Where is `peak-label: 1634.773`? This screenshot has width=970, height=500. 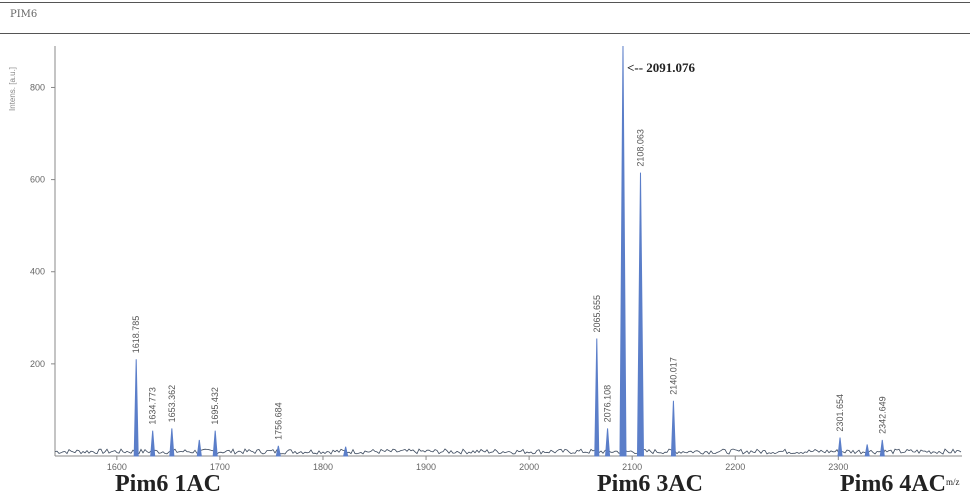 peak-label: 1634.773 is located at coordinates (153, 406).